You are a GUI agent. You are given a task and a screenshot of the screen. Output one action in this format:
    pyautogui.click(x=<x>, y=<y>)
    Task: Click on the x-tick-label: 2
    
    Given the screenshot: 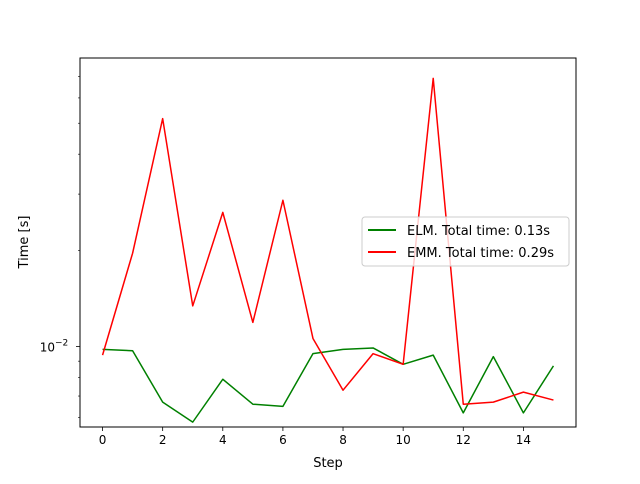 What is the action you would take?
    pyautogui.click(x=163, y=440)
    